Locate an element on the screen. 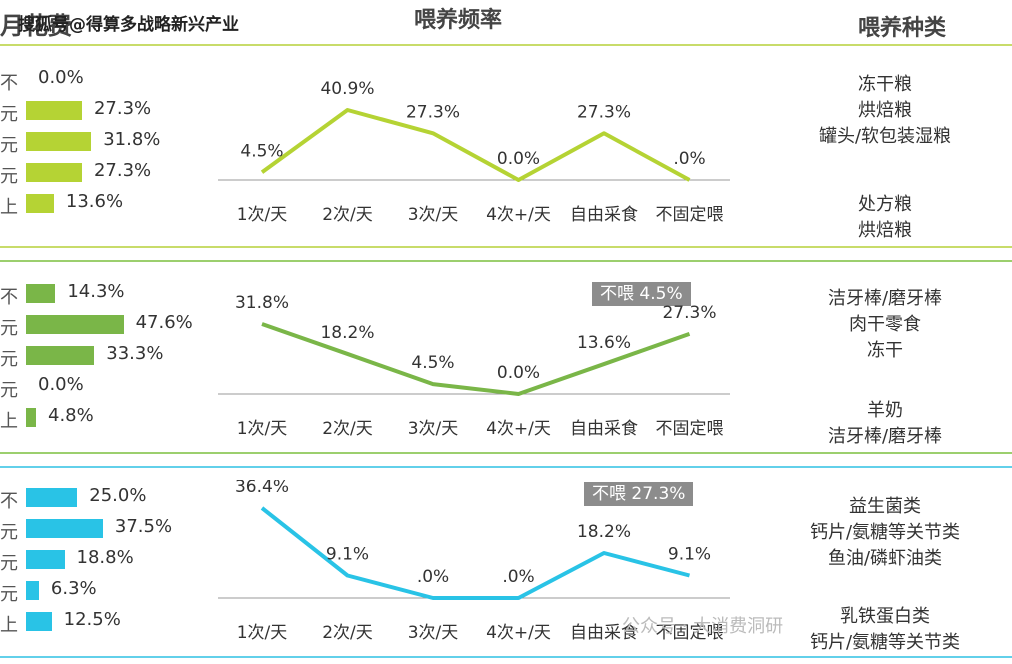  spend-bar-label: 12.5% is located at coordinates (92, 619).